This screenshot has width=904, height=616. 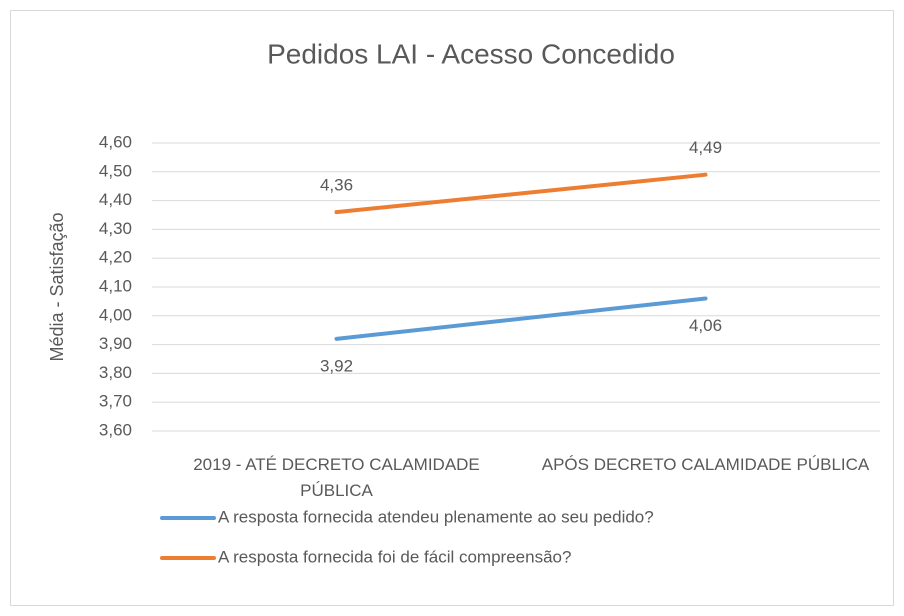 I want to click on chart-title: Pedidos LAI - Acesso Concedido, so click(x=471, y=53).